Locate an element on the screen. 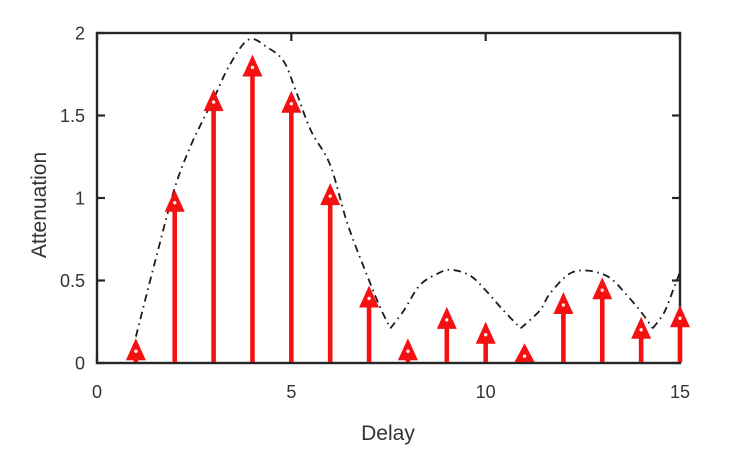 The width and height of the screenshot is (750, 450). x-tick-label: 15 is located at coordinates (680, 392).